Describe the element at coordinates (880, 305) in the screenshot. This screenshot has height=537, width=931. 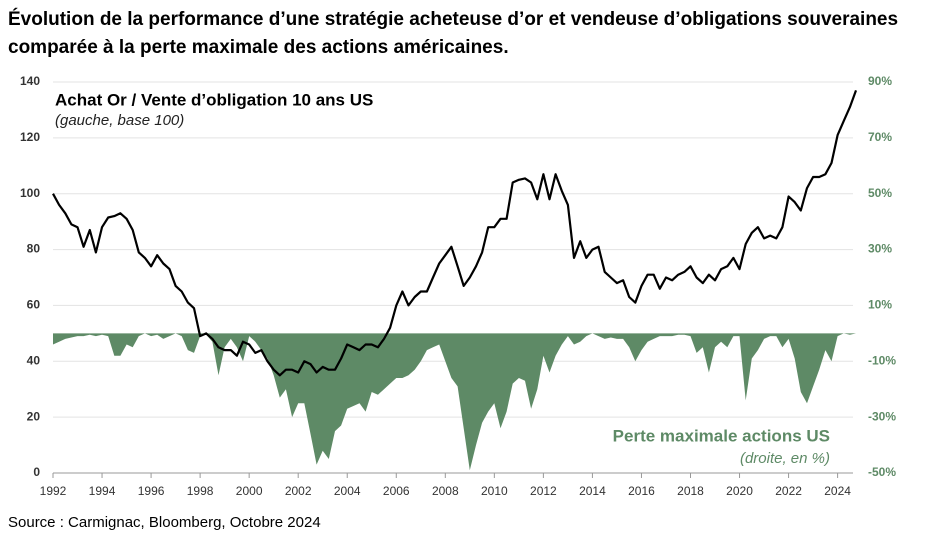
I see `y2-tick-label: 10%` at that location.